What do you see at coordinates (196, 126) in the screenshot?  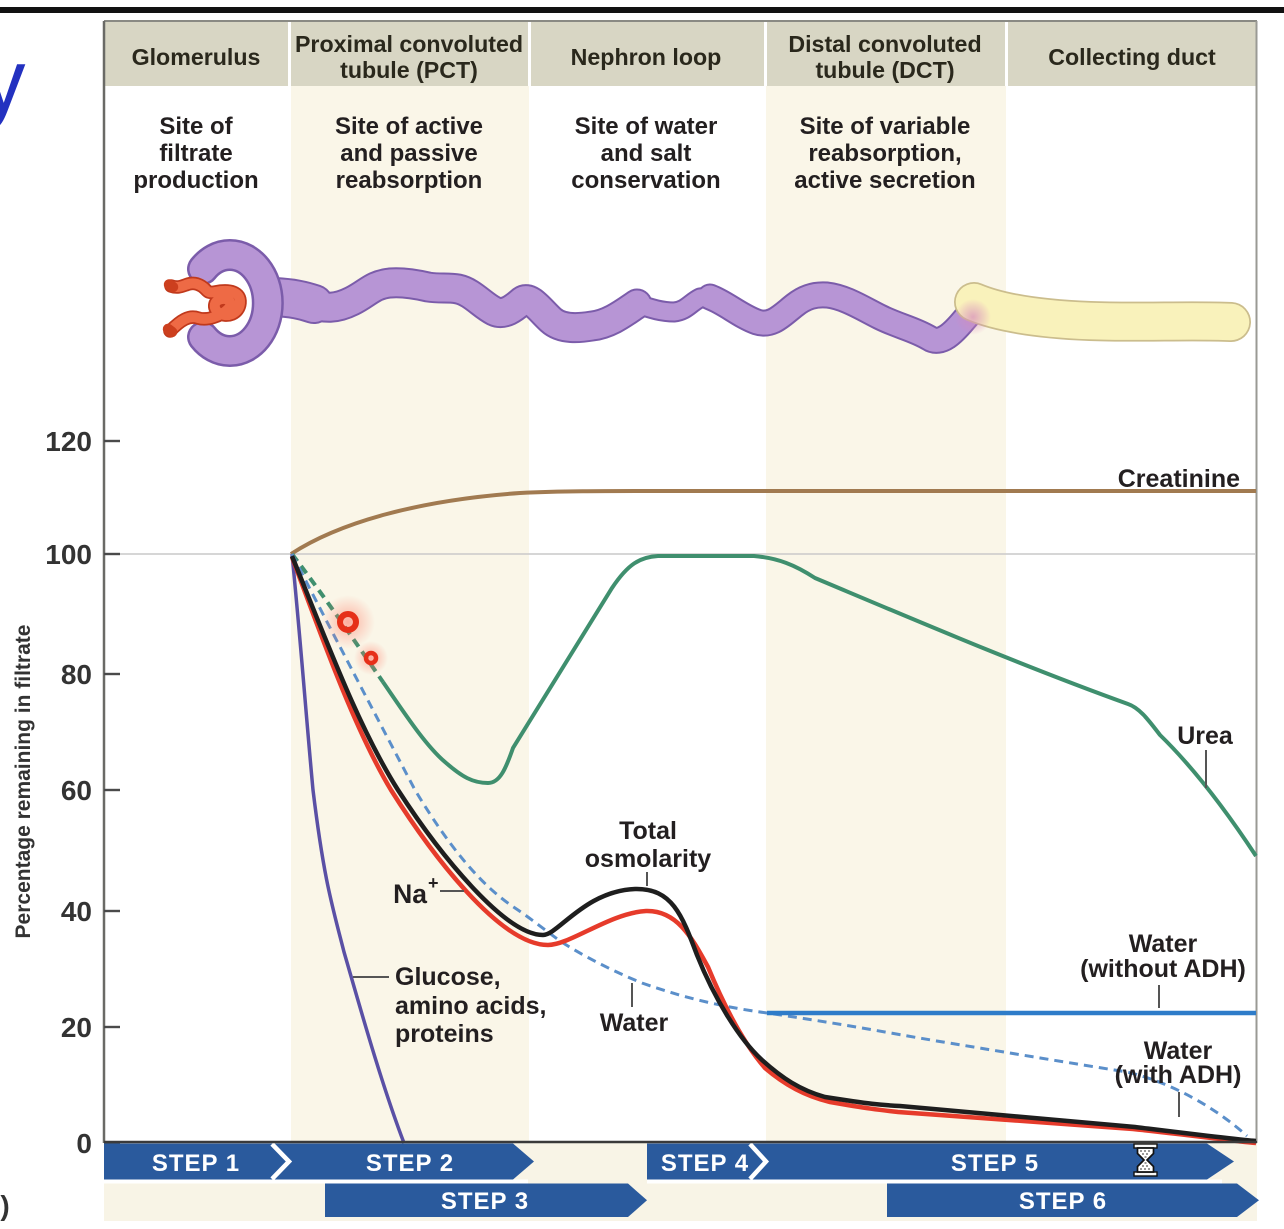 I see `svg-text: Site of` at bounding box center [196, 126].